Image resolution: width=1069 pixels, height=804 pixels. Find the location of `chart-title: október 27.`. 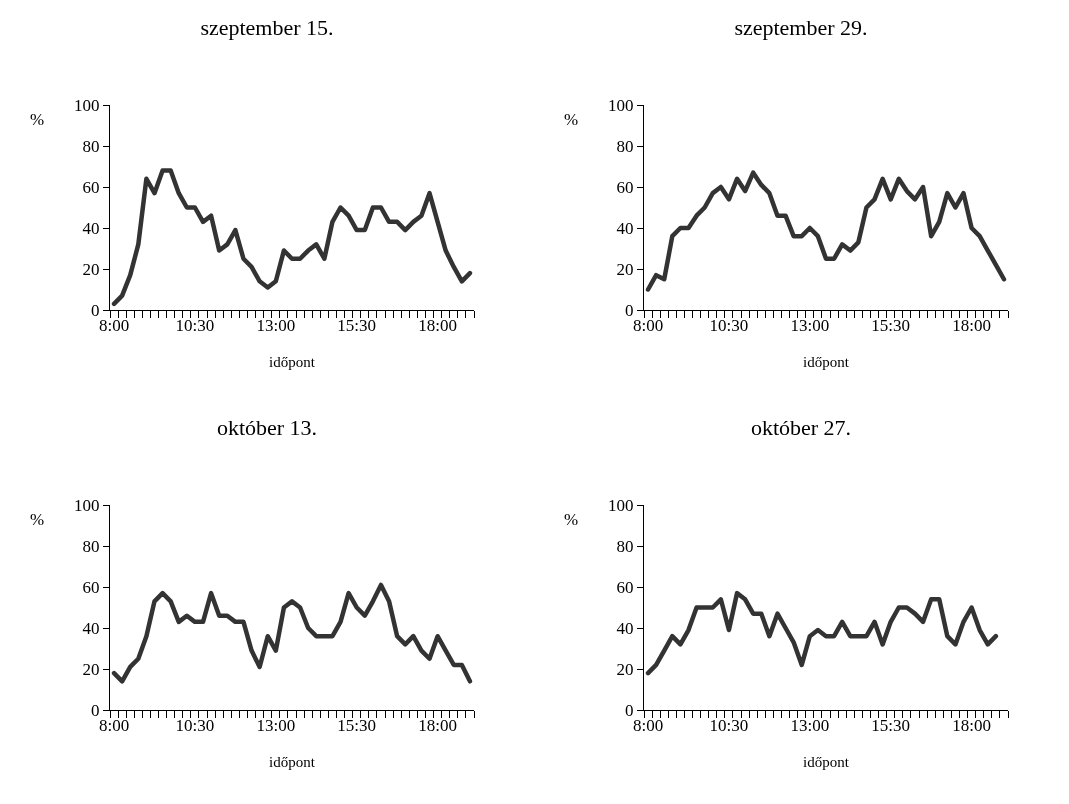

chart-title: október 27. is located at coordinates (801, 428).